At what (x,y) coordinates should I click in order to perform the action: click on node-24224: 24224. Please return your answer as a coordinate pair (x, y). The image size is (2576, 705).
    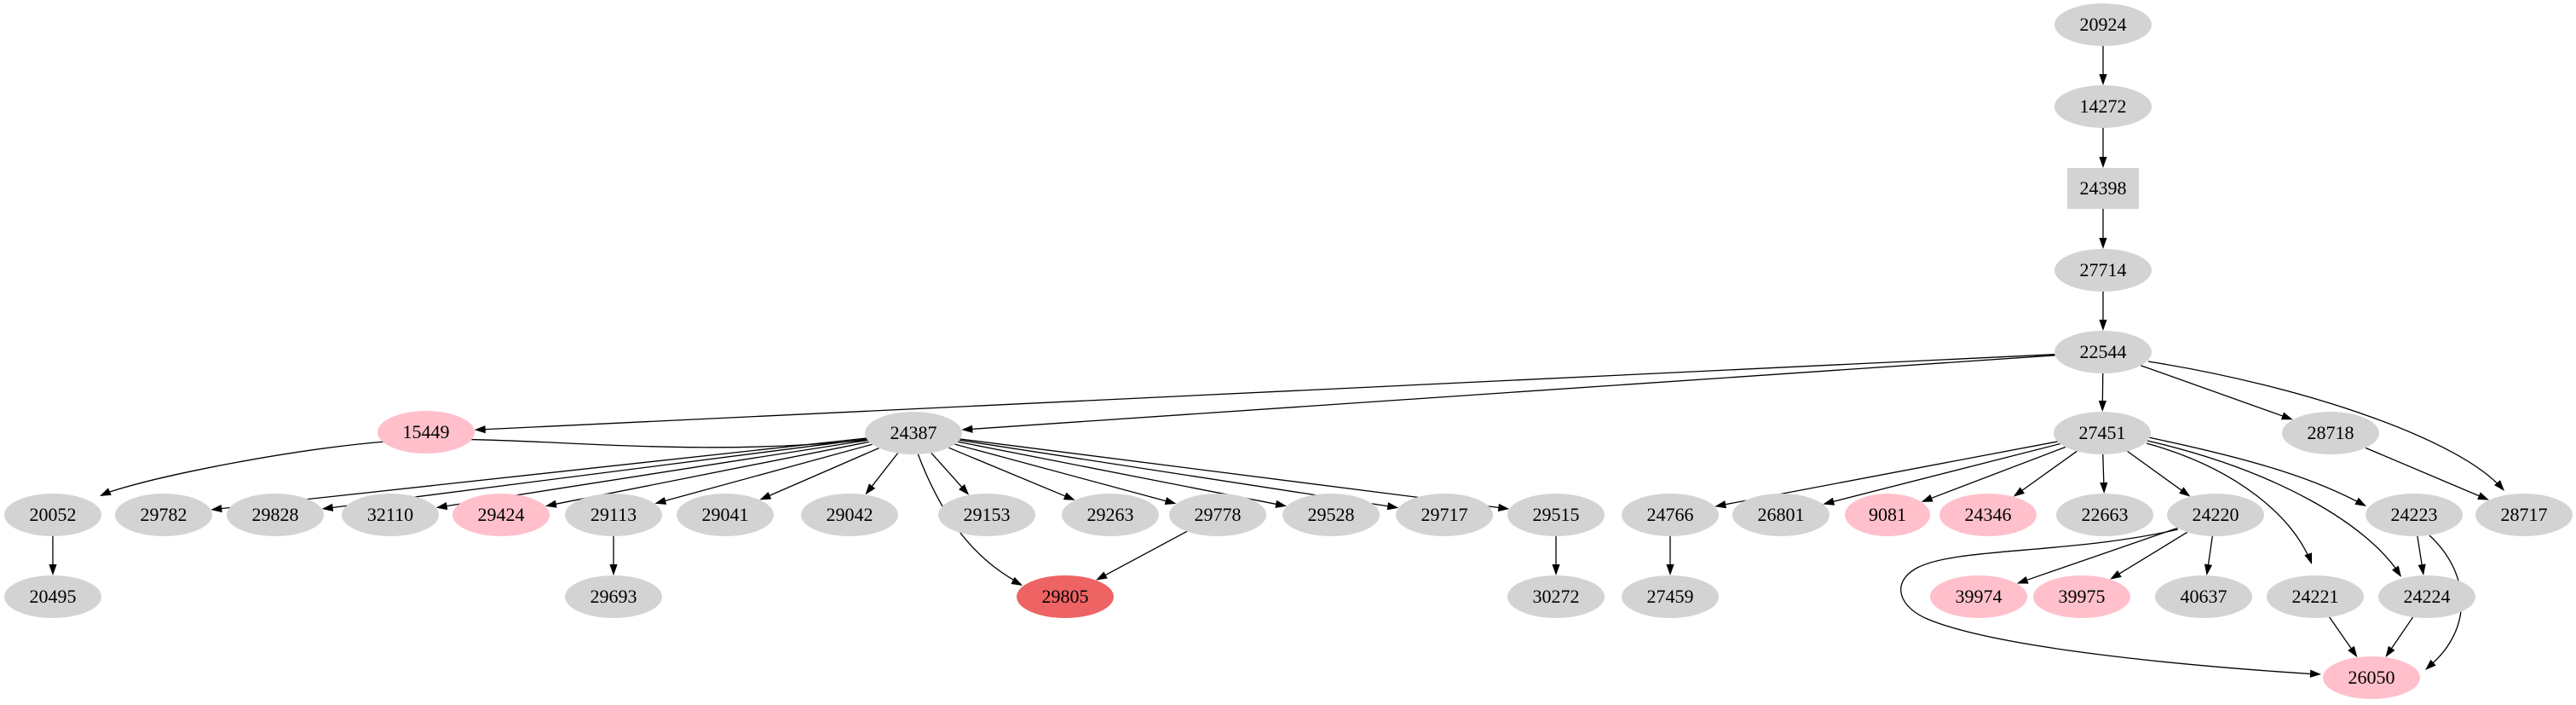
    Looking at the image, I should click on (2426, 596).